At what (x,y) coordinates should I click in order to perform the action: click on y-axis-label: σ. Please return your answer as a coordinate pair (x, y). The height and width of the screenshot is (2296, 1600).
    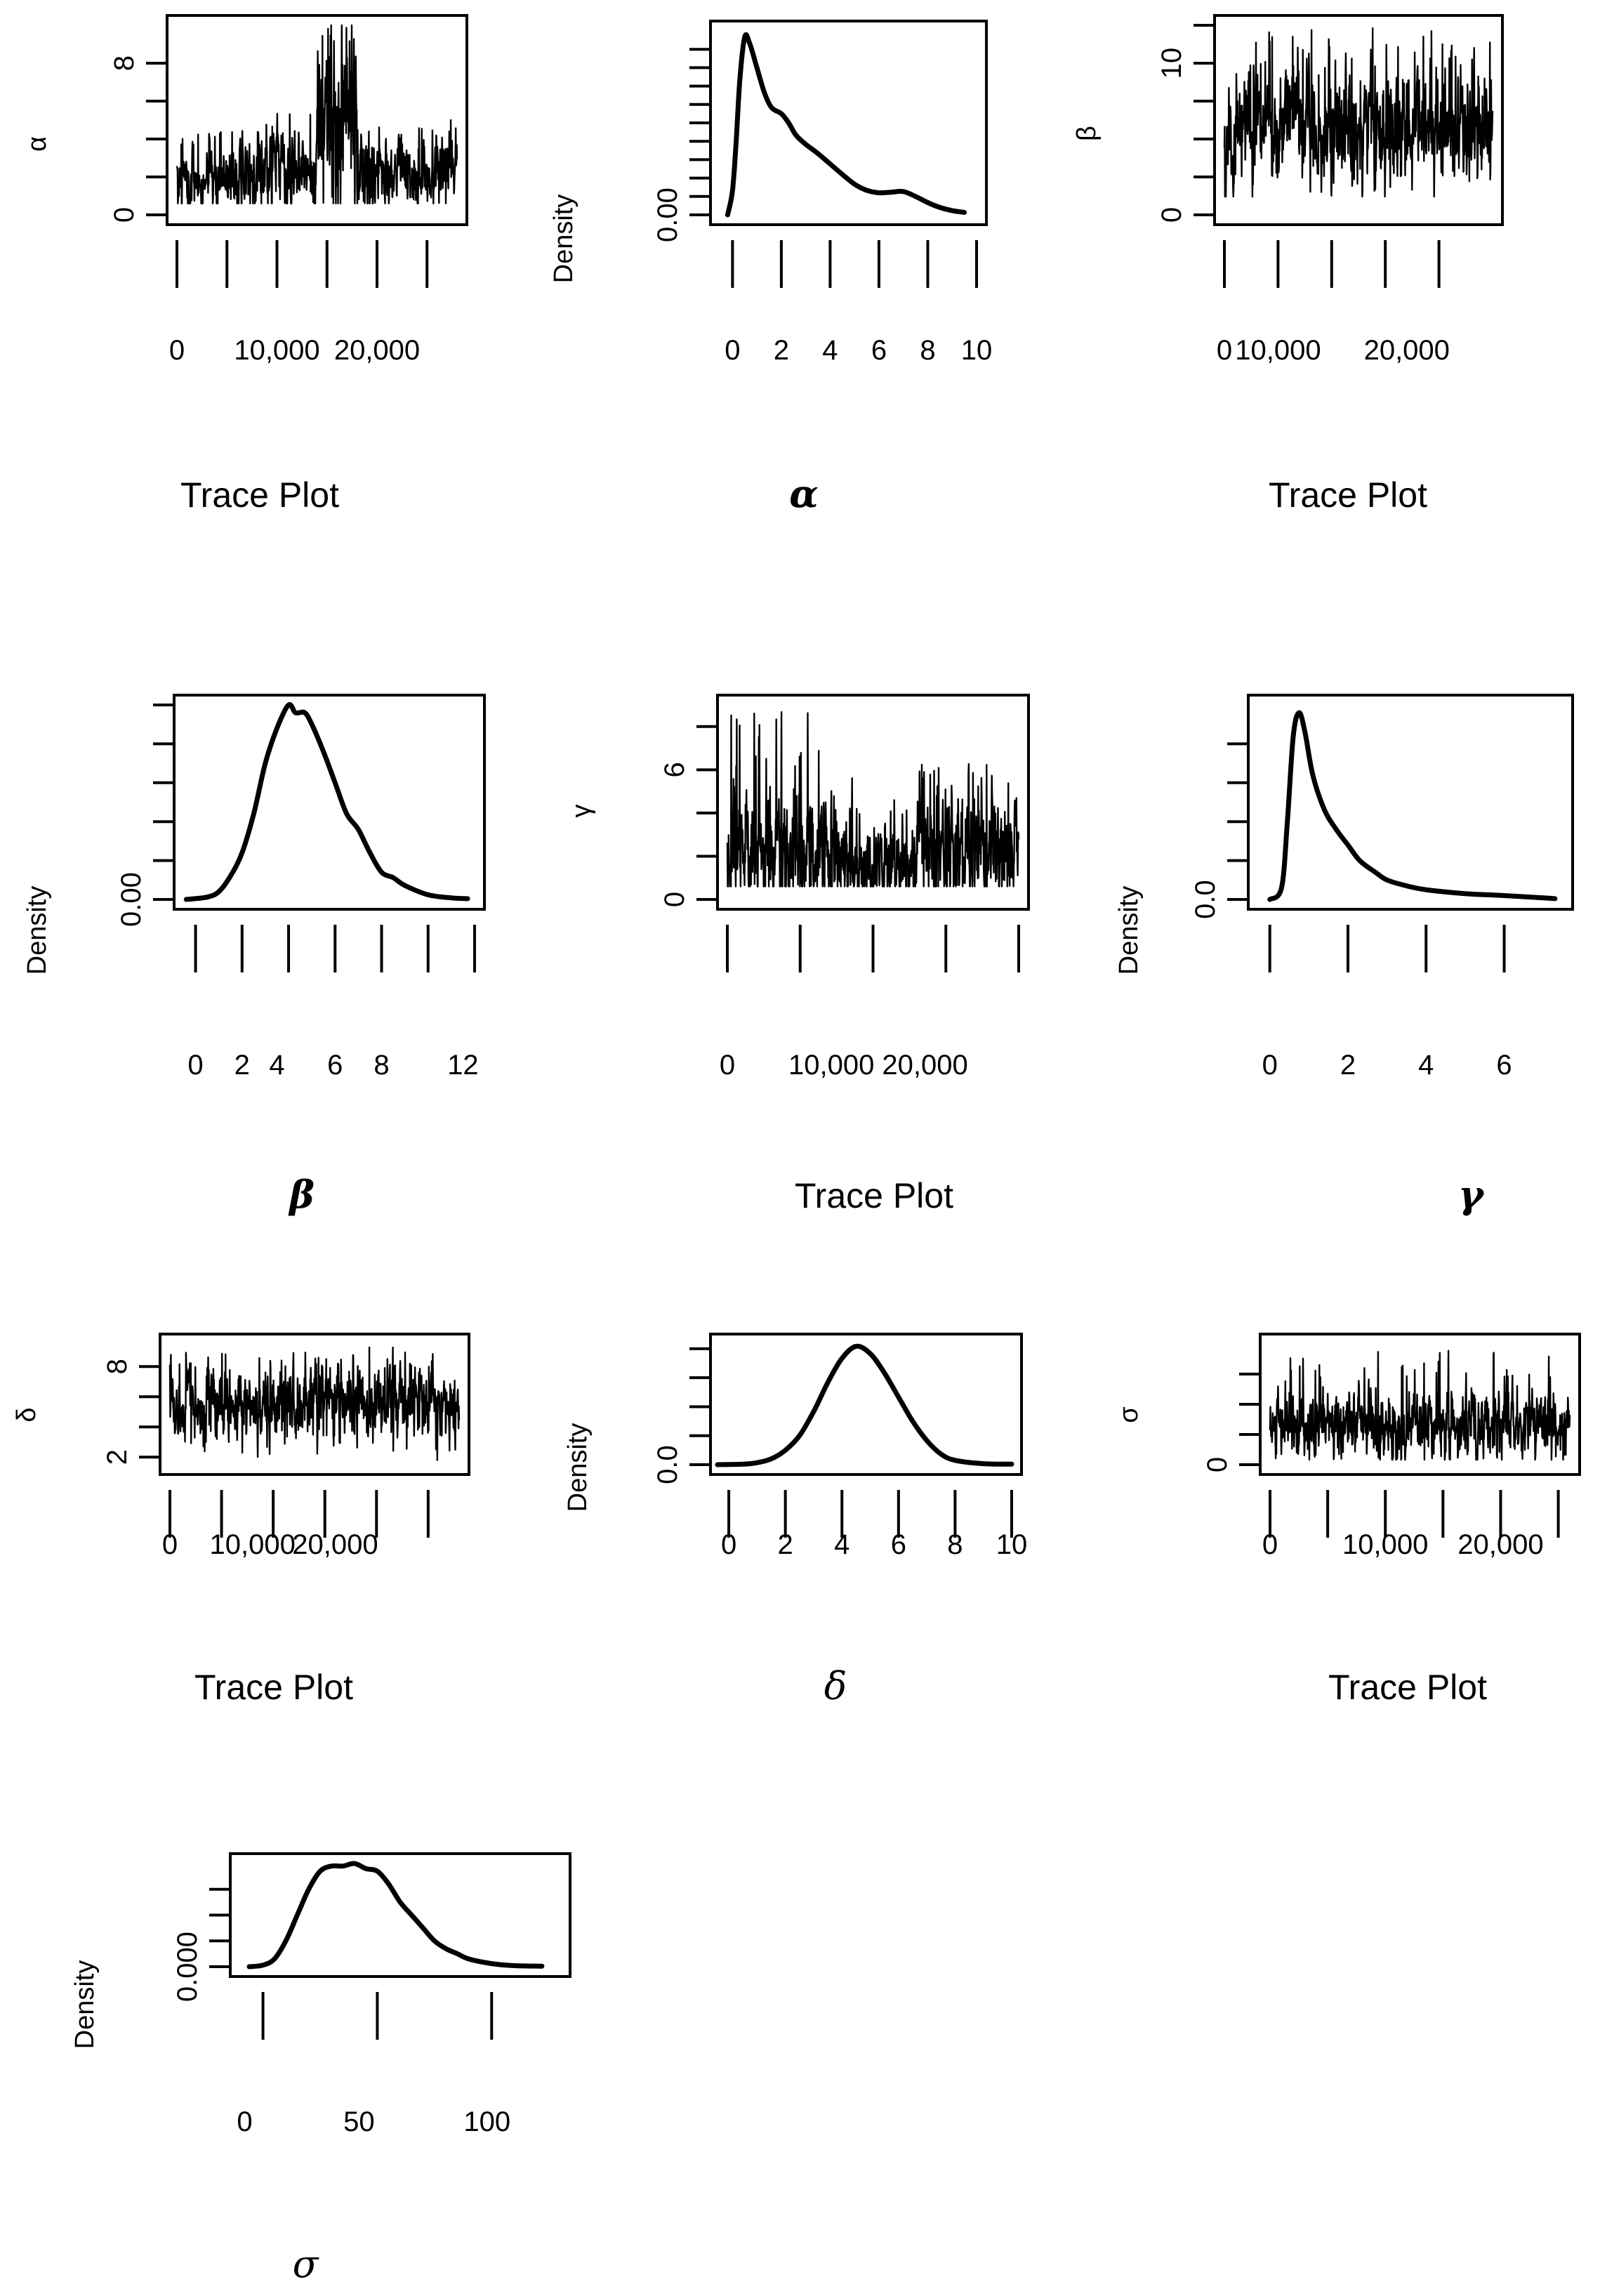
    Looking at the image, I should click on (1129, 1414).